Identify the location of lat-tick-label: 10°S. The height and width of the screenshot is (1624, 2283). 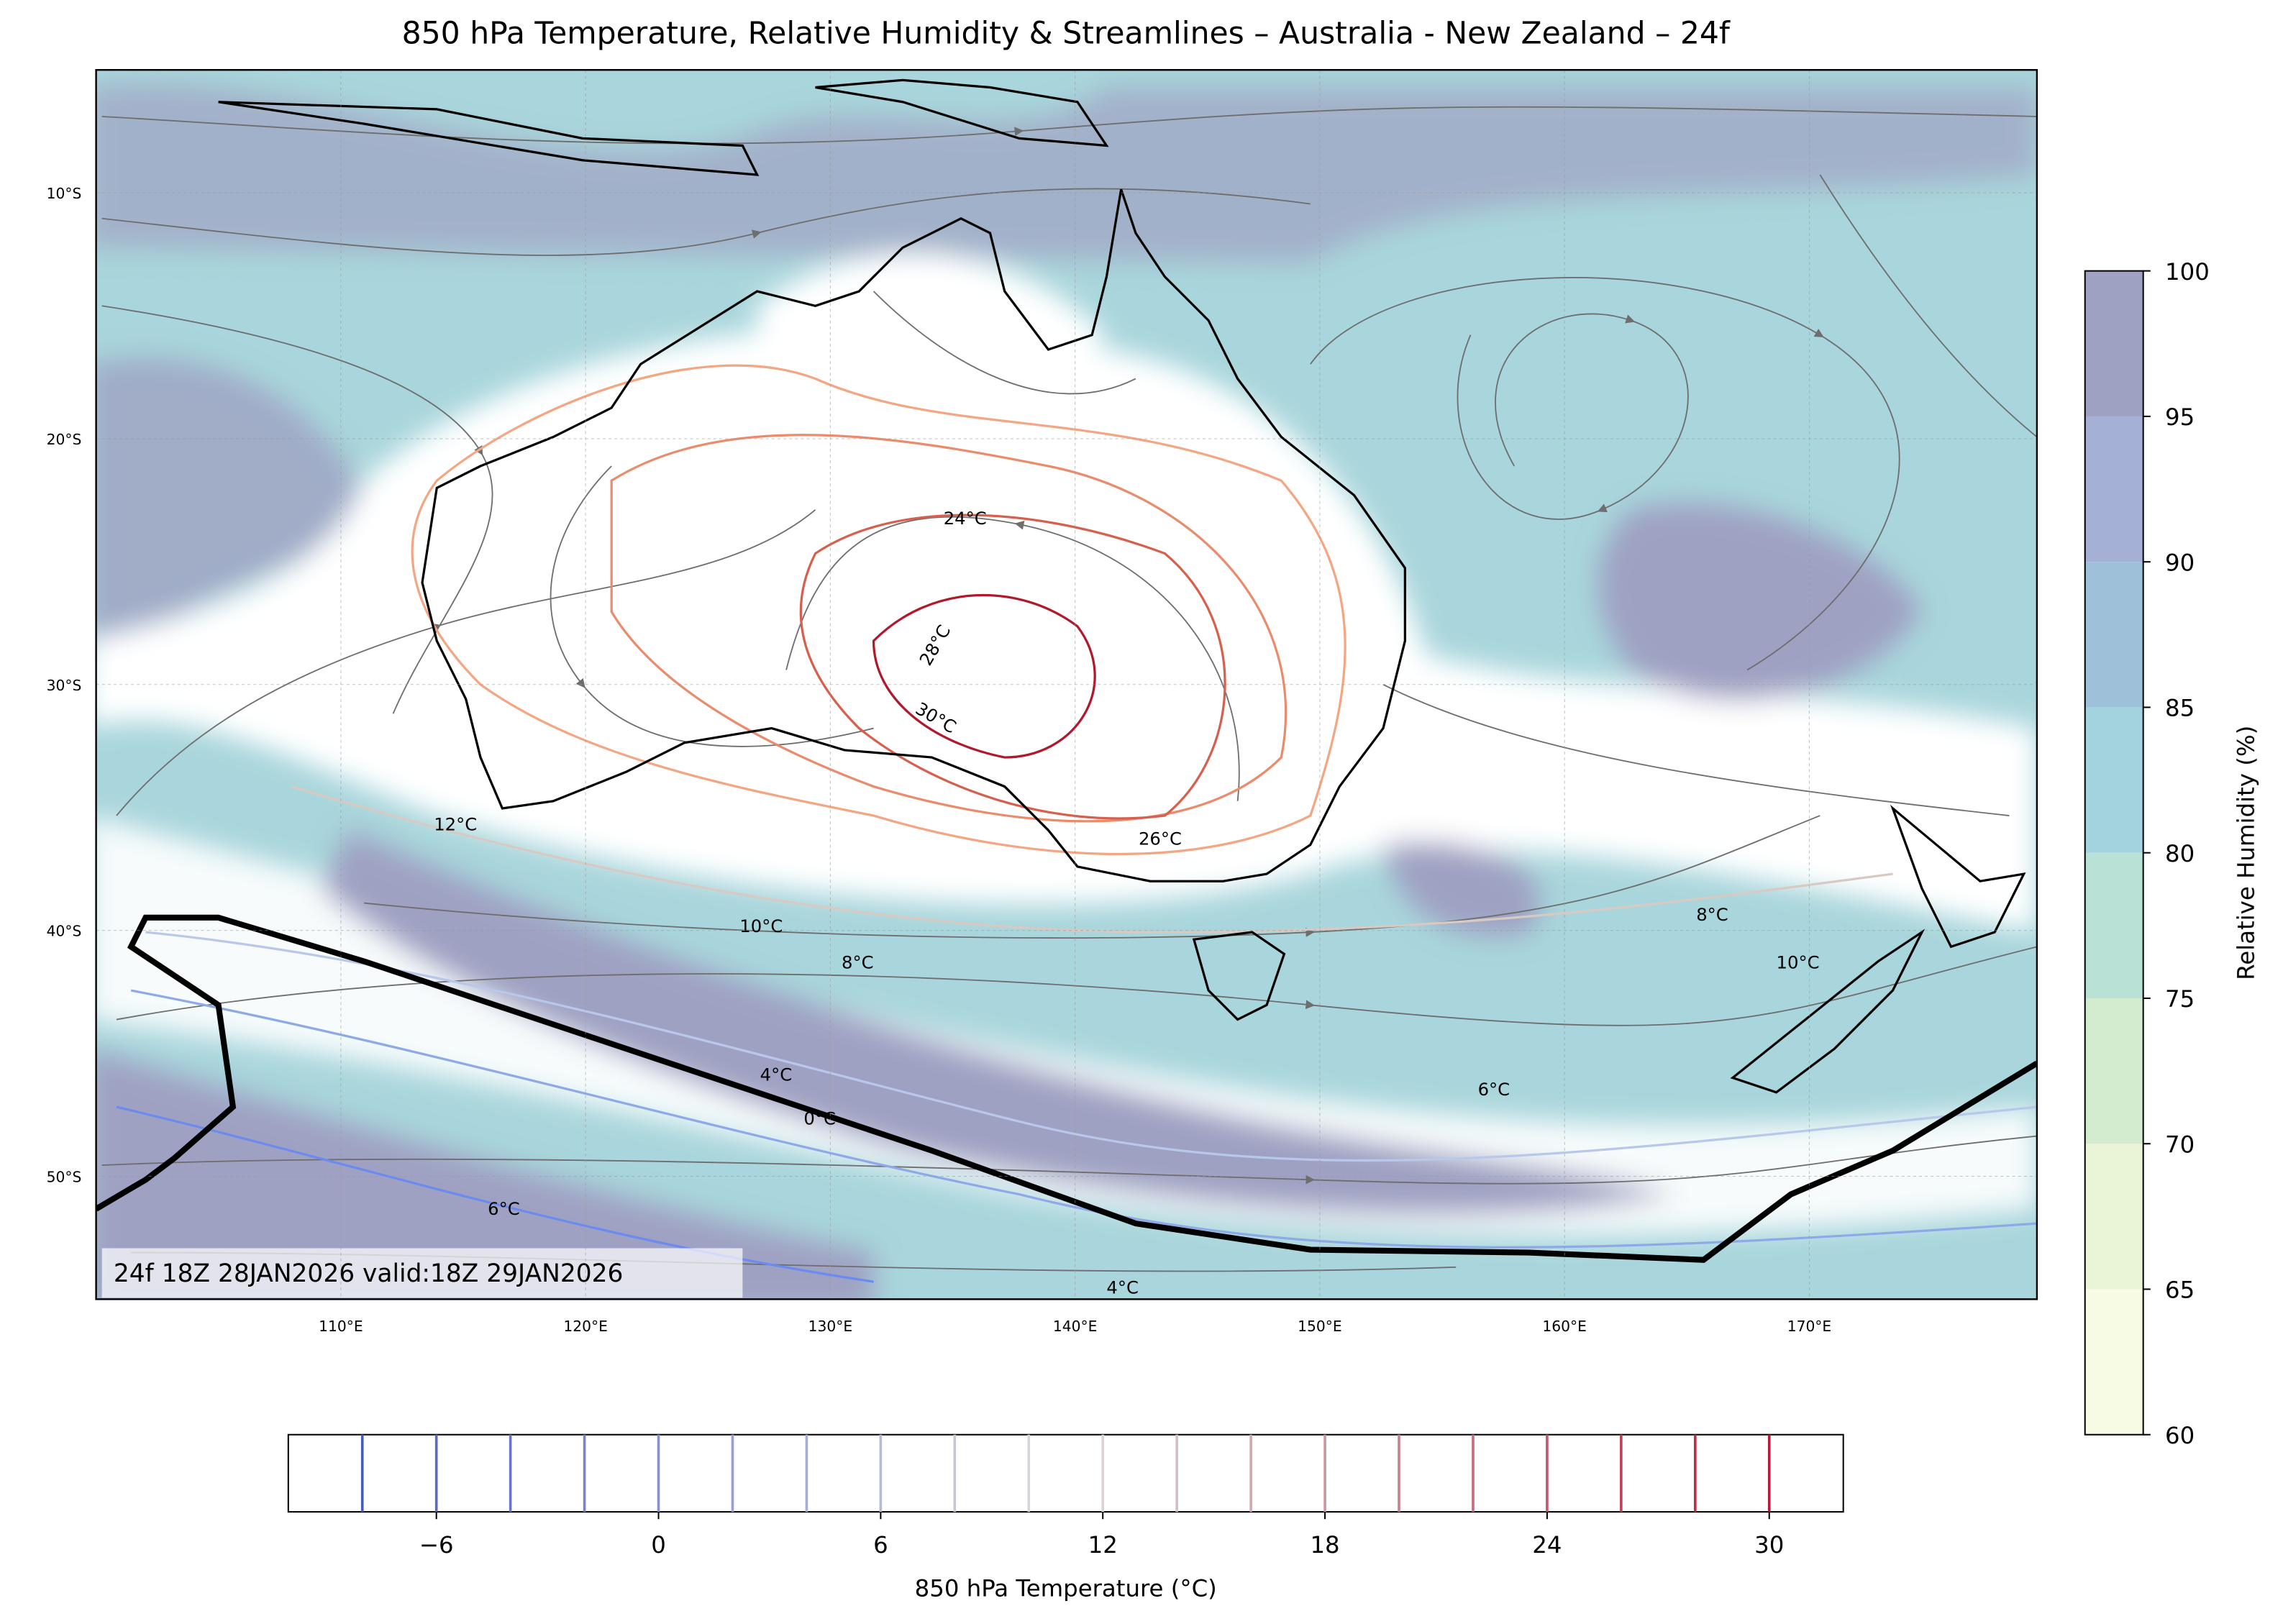
(64, 193).